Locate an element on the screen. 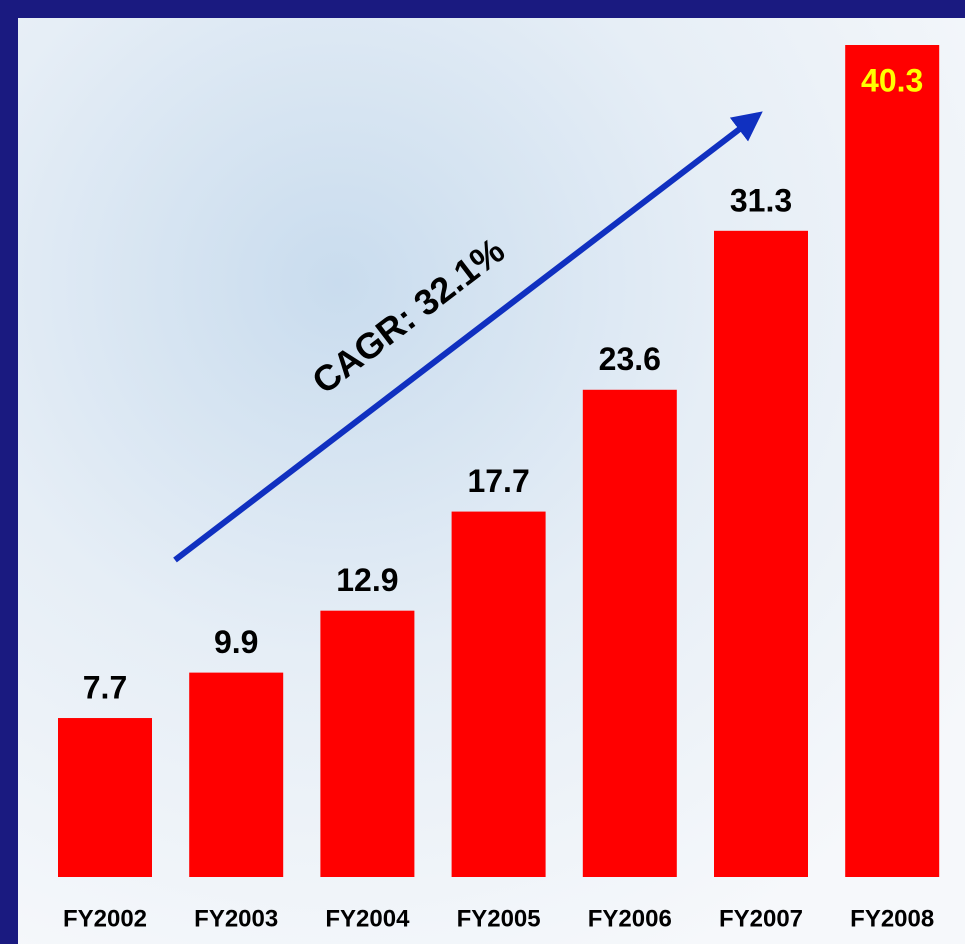 The width and height of the screenshot is (965, 944). x-tick-label: FY2002 is located at coordinates (105, 918).